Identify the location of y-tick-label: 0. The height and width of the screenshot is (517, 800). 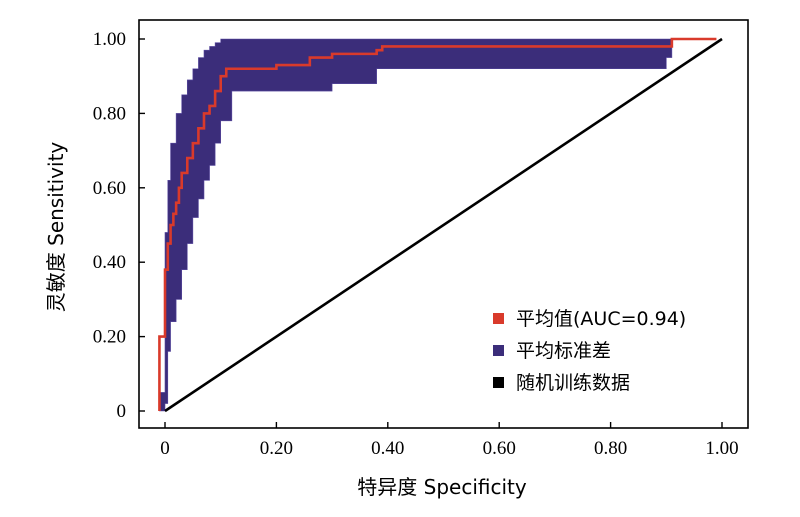
(122, 411).